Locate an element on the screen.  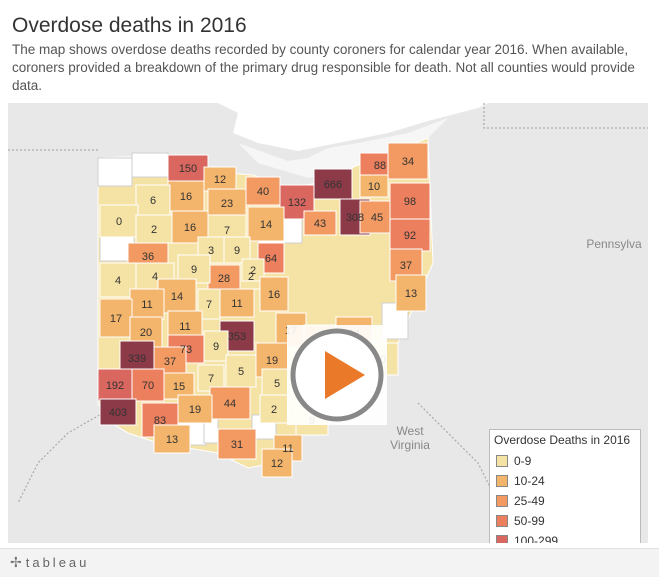
lake-erie-shore is located at coordinates (343, 148).